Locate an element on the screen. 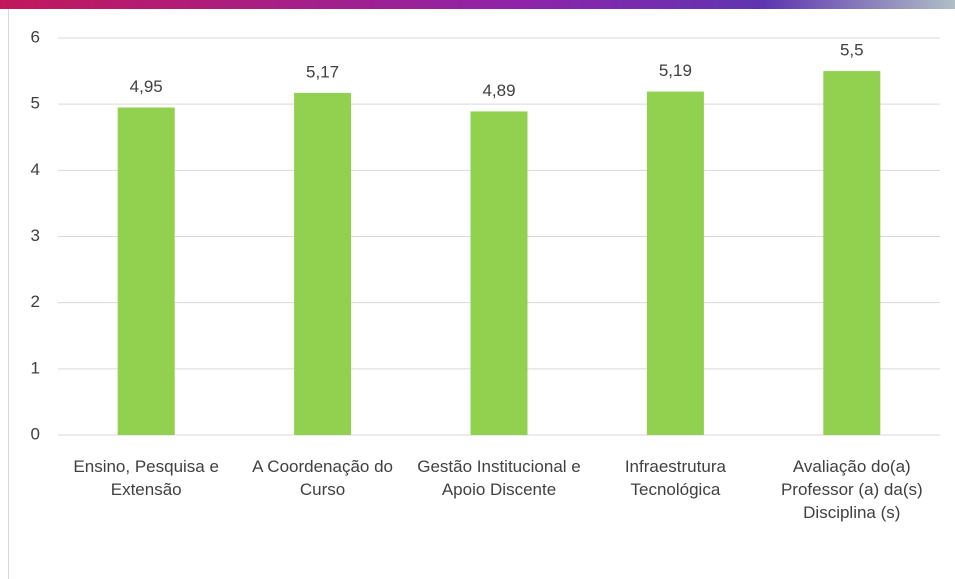 This screenshot has width=955, height=579. value-label: 5,5 is located at coordinates (852, 50).